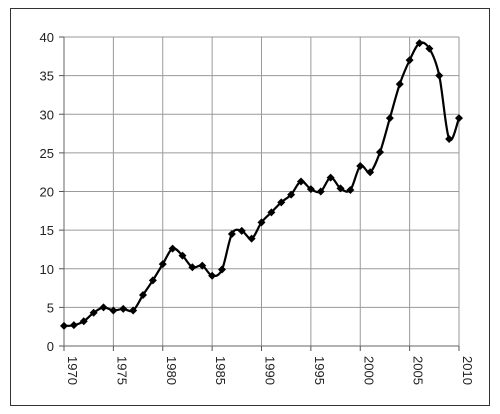 The image size is (500, 414). What do you see at coordinates (47, 230) in the screenshot?
I see `y-tick-label: 15` at bounding box center [47, 230].